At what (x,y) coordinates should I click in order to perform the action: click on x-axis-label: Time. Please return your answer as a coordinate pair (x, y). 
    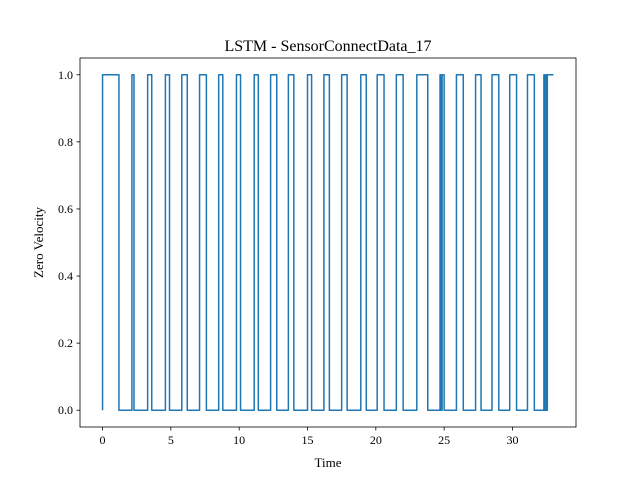
    Looking at the image, I should click on (328, 462).